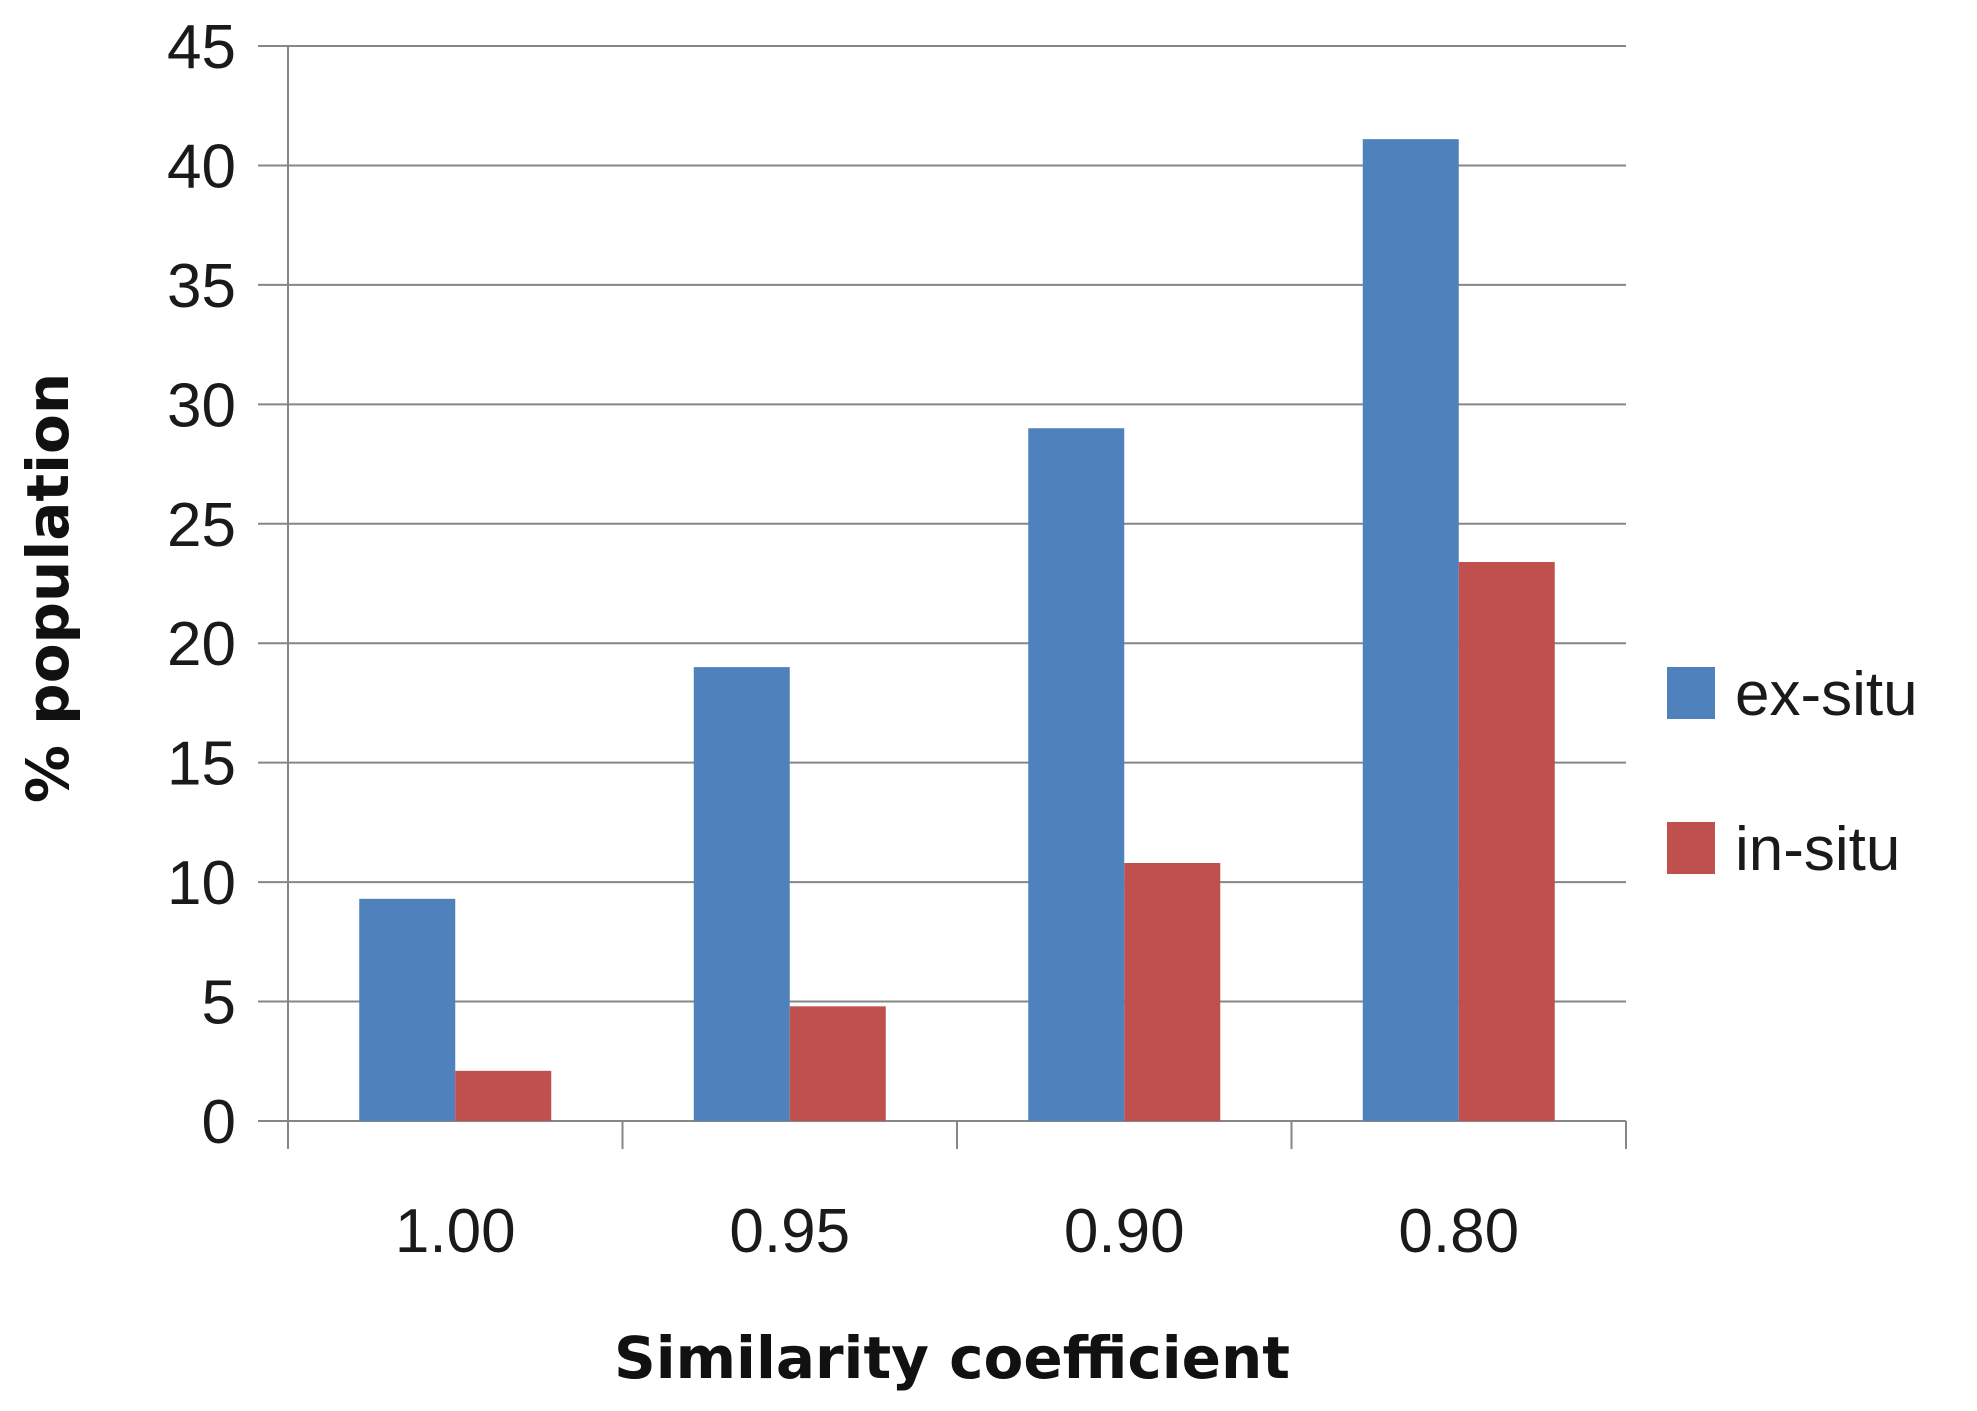  What do you see at coordinates (1691, 693) in the screenshot?
I see `legend-swatch-ex-situ` at bounding box center [1691, 693].